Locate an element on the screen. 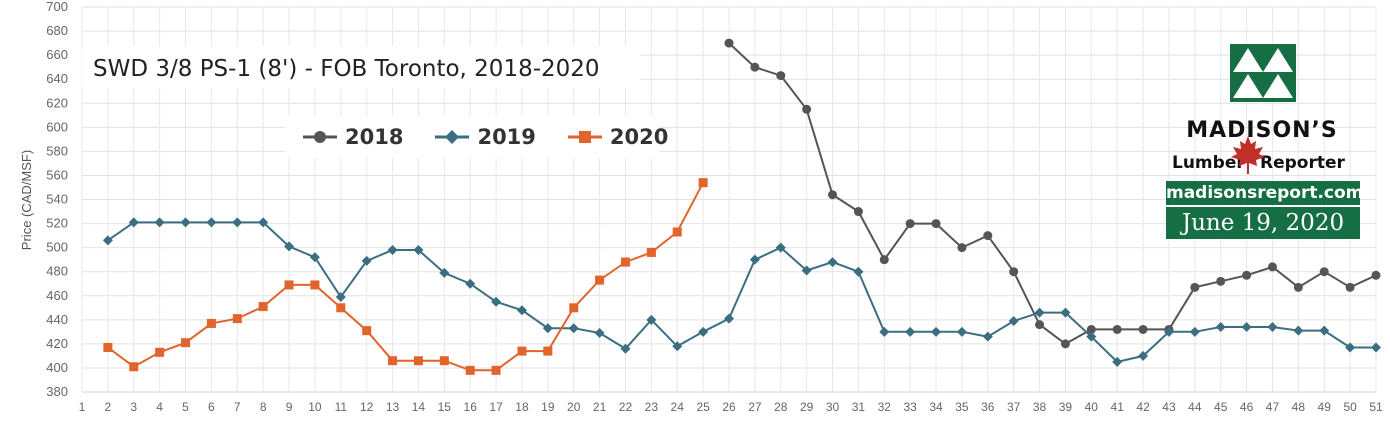 Image resolution: width=1390 pixels, height=425 pixels. legend-item-2018: 2018 is located at coordinates (353, 137).